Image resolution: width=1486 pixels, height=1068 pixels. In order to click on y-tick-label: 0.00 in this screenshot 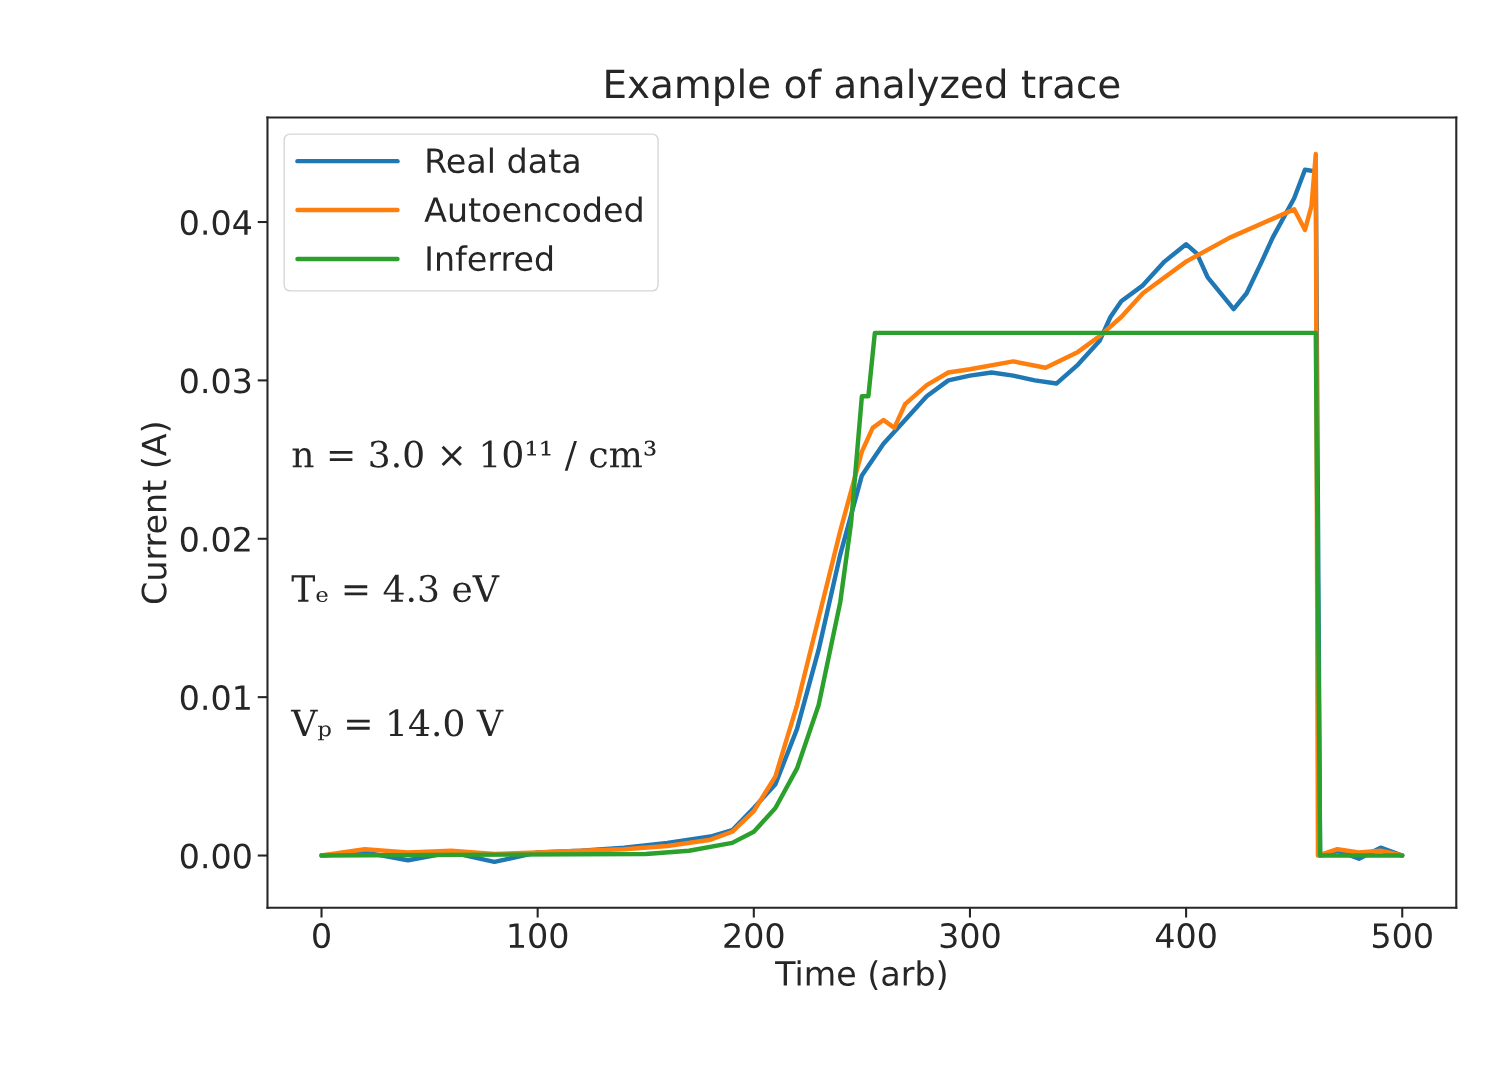, I will do `click(215, 856)`.